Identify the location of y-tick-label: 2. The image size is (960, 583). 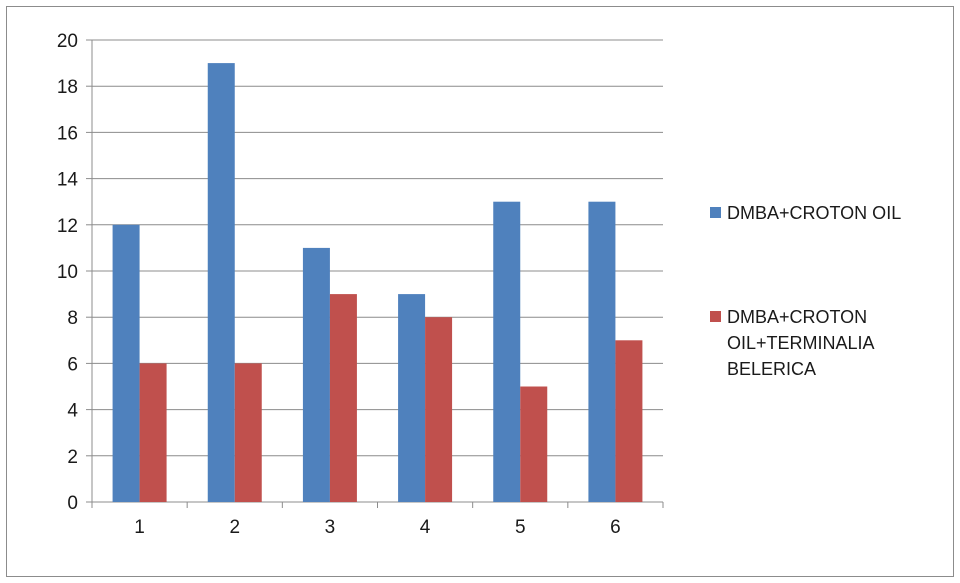
(72, 457).